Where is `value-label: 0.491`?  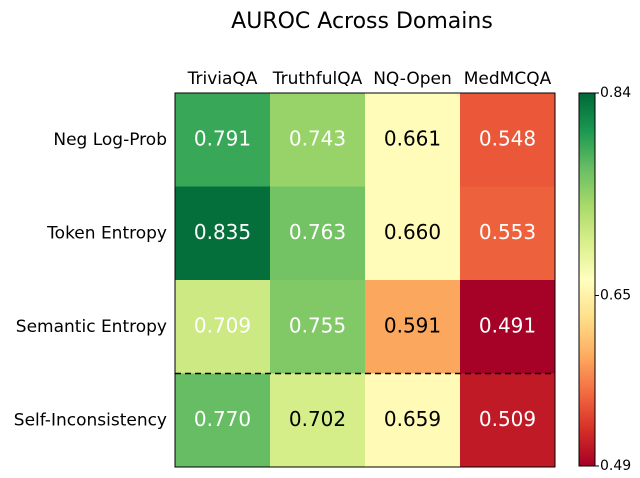
value-label: 0.491 is located at coordinates (507, 325).